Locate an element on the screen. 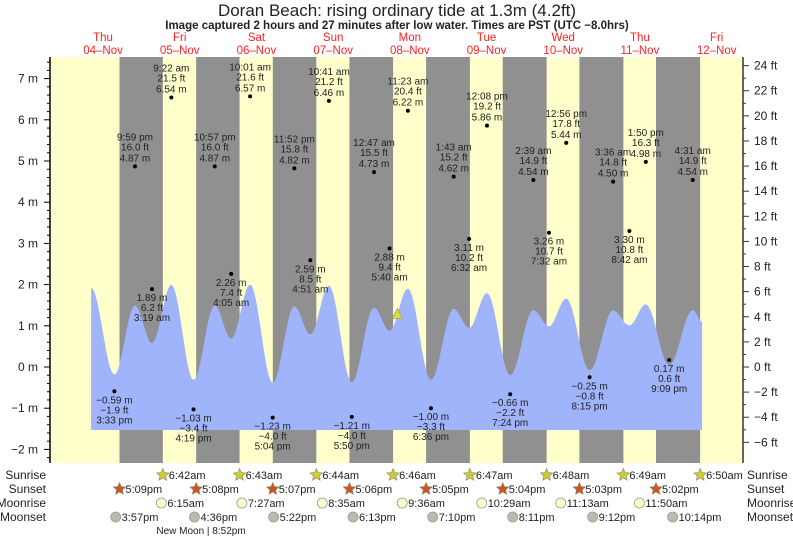 The image size is (793, 538). tide-height-m: 4.98 m is located at coordinates (646, 154).